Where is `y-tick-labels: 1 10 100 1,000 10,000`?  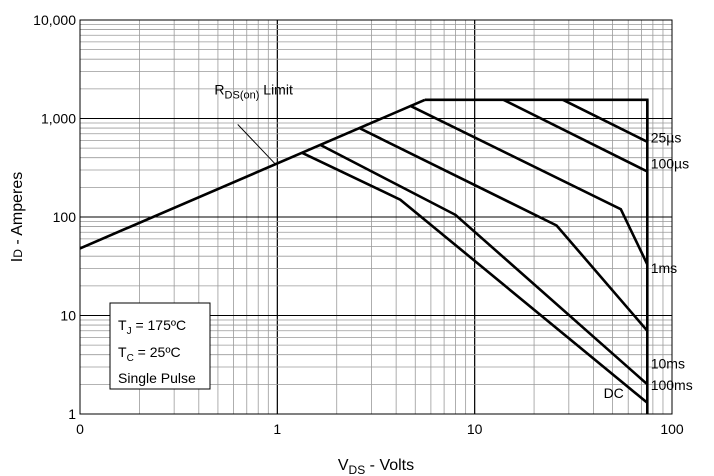 y-tick-labels: 1 10 100 1,000 10,000 is located at coordinates (54, 217).